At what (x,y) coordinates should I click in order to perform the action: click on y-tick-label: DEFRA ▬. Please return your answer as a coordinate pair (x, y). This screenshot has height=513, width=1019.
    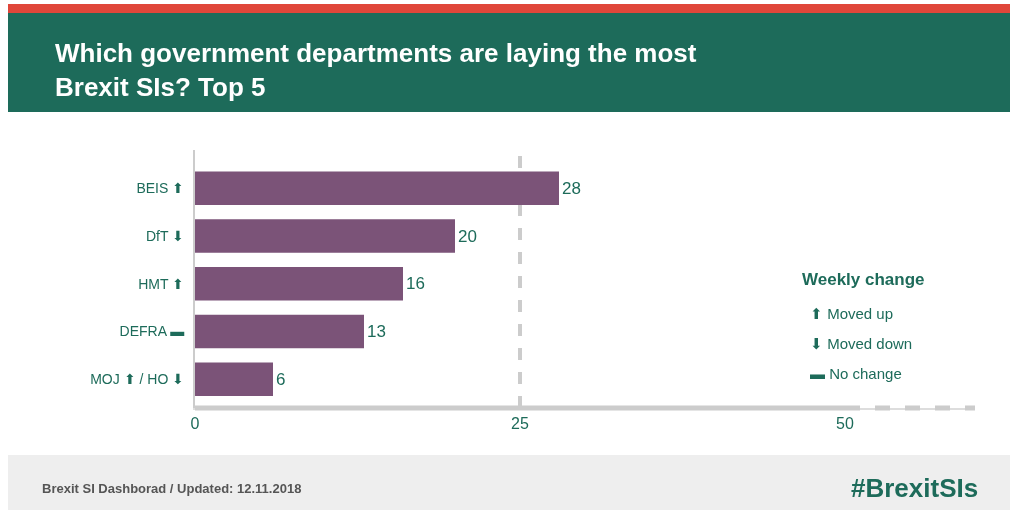
    Looking at the image, I should click on (152, 331).